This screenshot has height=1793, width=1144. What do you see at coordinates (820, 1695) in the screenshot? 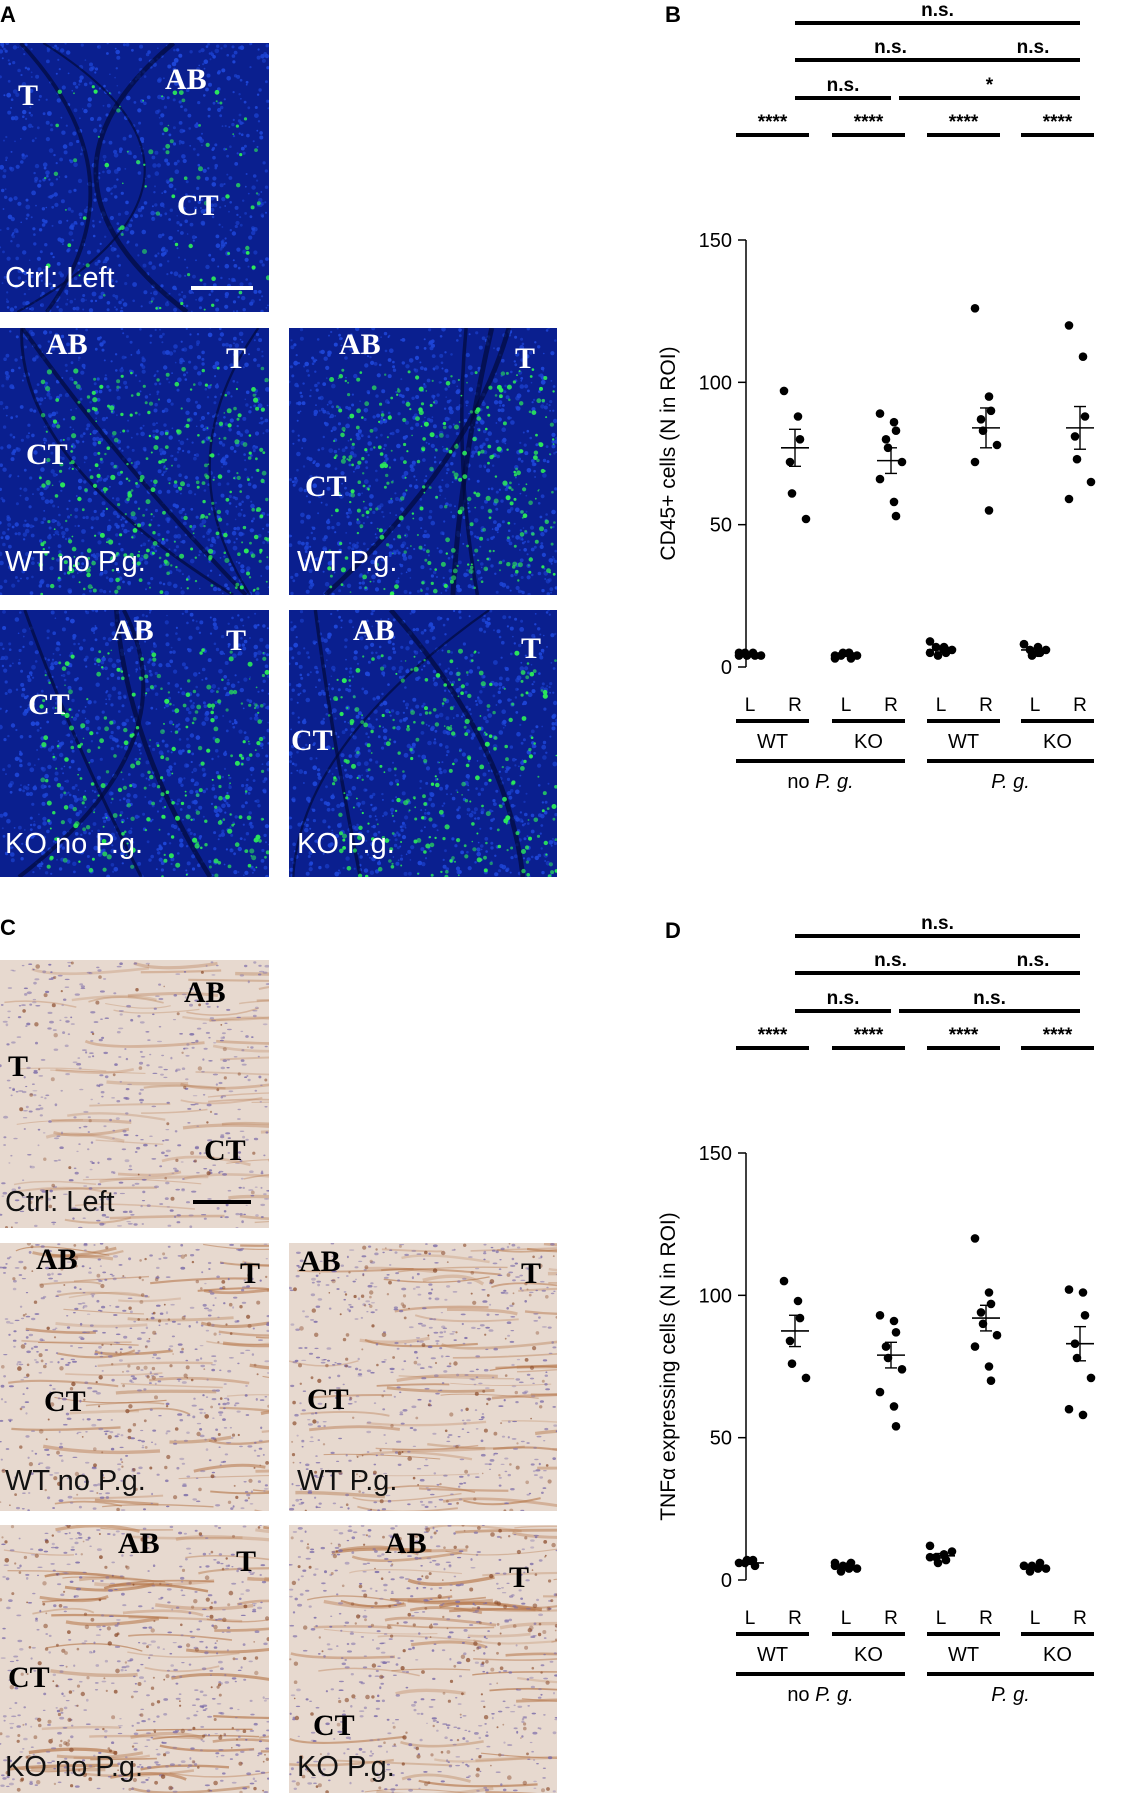
I see `x-condition-label: no P. g.` at bounding box center [820, 1695].